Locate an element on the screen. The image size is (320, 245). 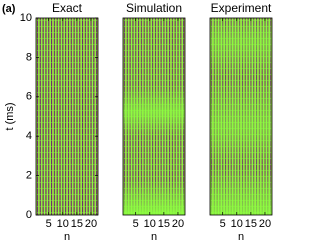
panel-title: Exact is located at coordinates (67, 8).